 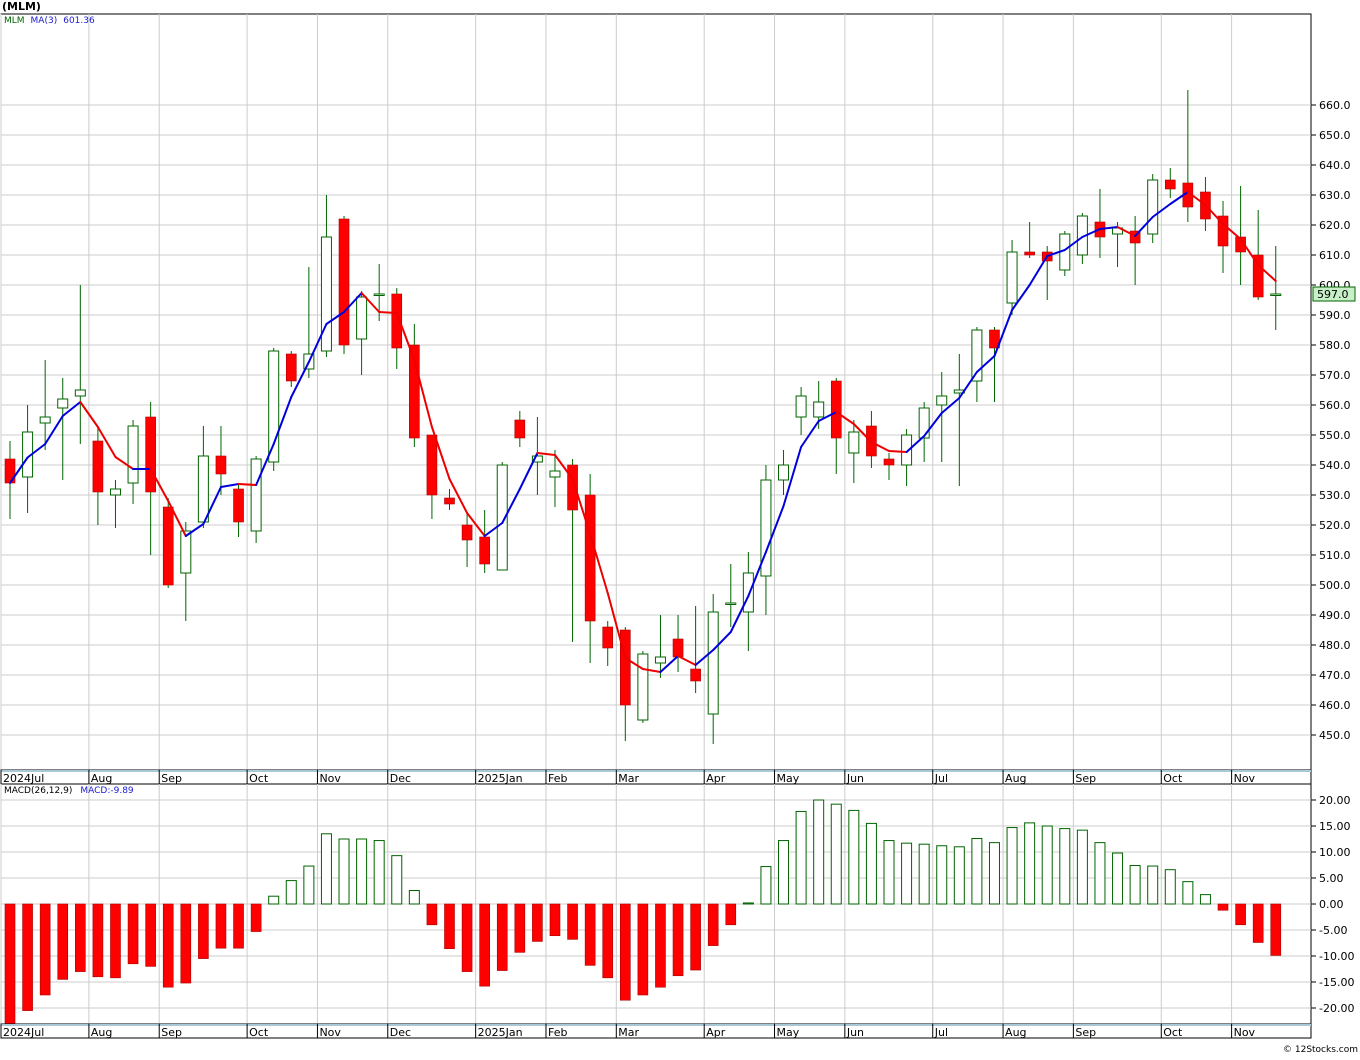 What do you see at coordinates (1336, 956) in the screenshot?
I see `macd-tick-label: -10.00` at bounding box center [1336, 956].